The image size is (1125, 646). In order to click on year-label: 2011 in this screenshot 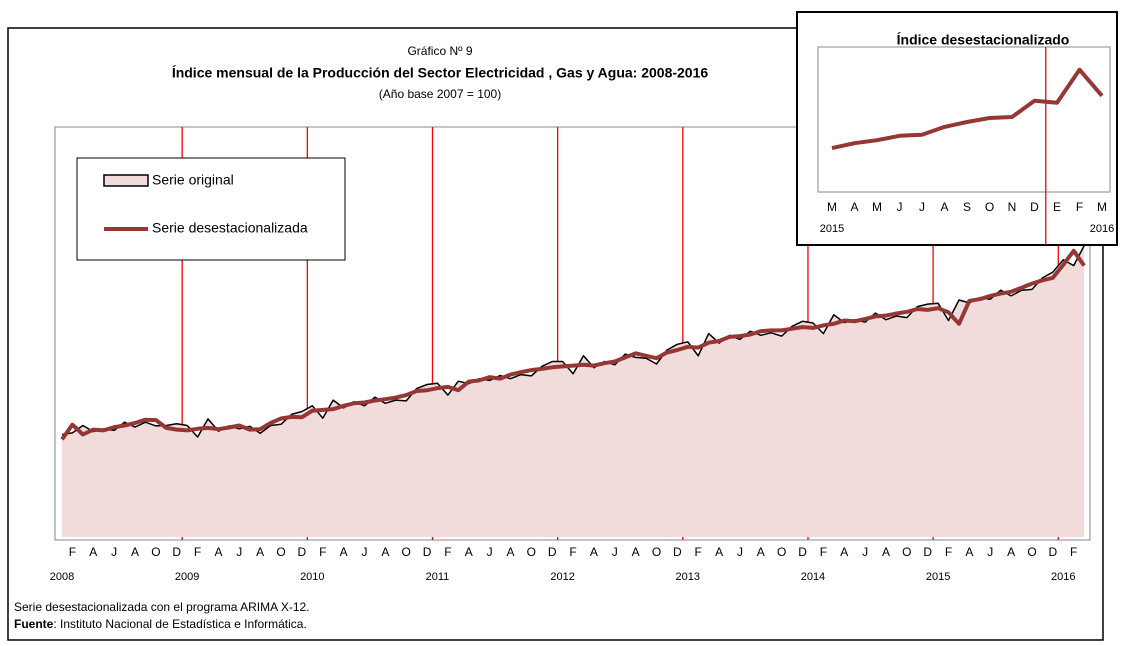, I will do `click(438, 577)`.